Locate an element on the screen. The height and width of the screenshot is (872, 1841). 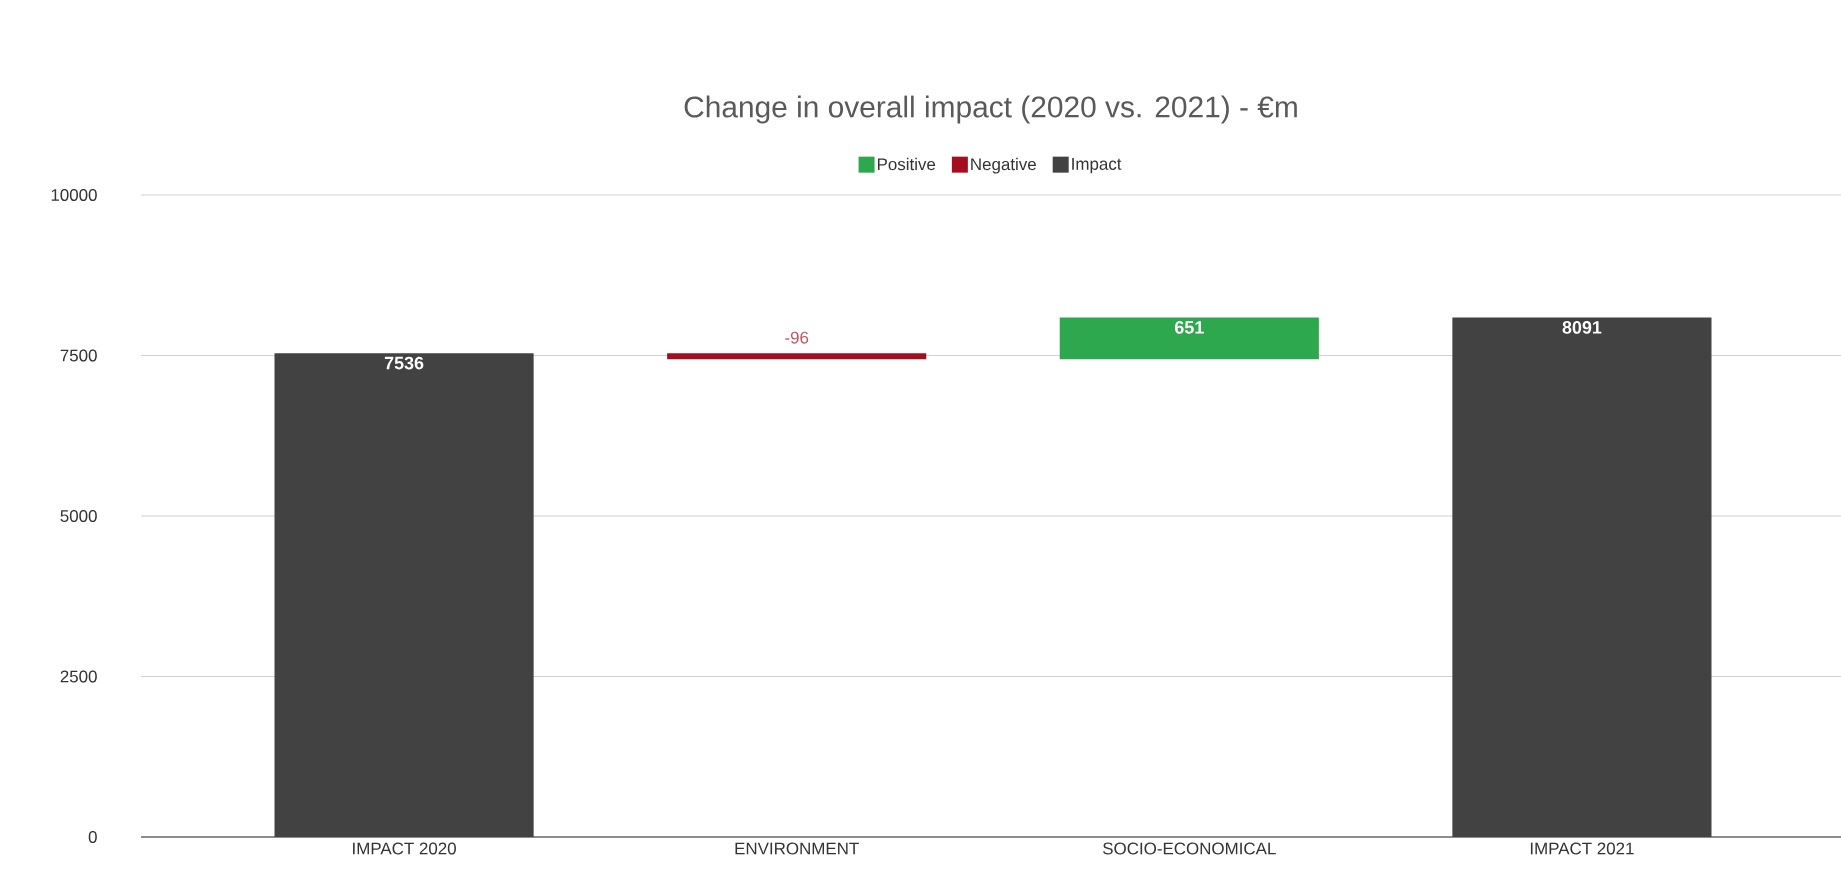
y-tick-label: 2500 is located at coordinates (78, 676).